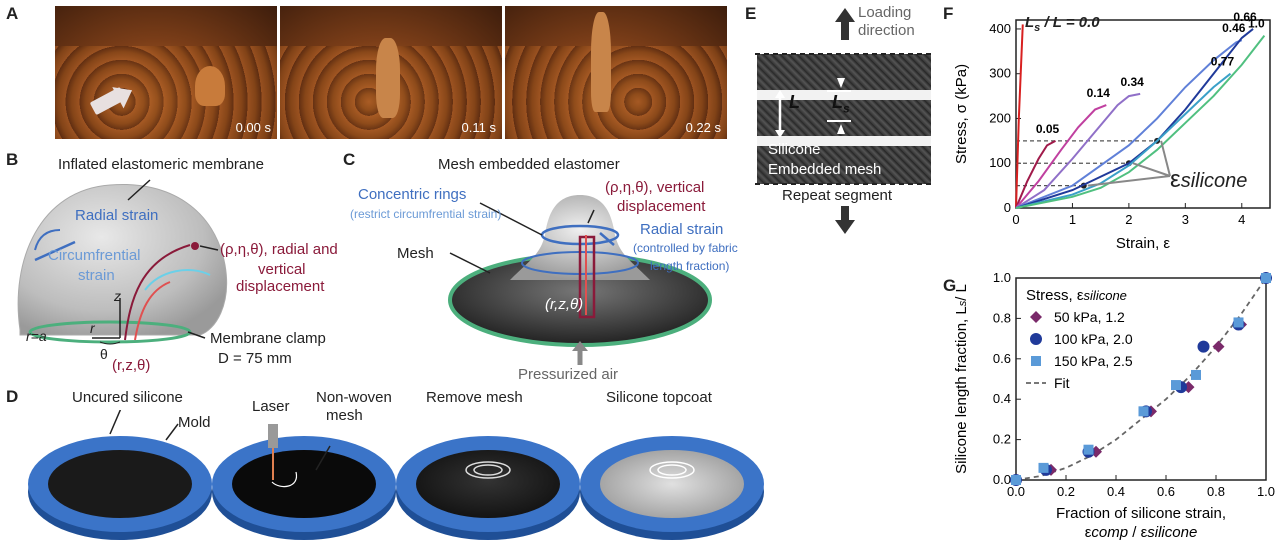  Describe the element at coordinates (1002, 358) in the screenshot. I see `y-tick-label: 0.6` at that location.